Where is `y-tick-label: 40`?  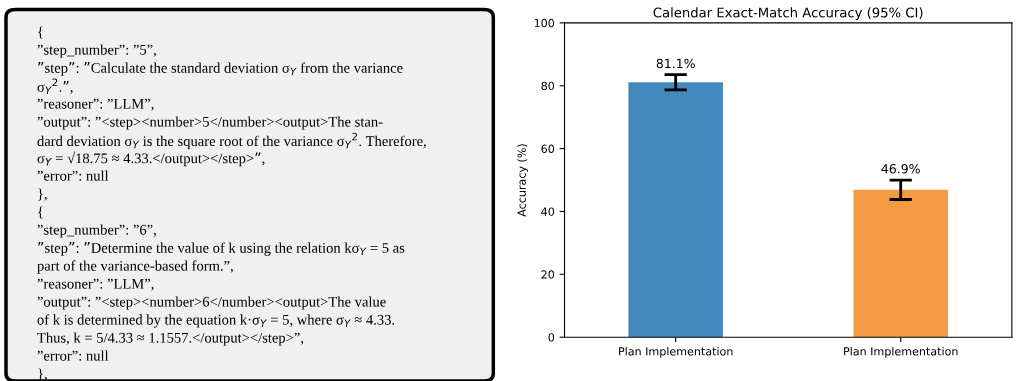
y-tick-label: 40 is located at coordinates (548, 211).